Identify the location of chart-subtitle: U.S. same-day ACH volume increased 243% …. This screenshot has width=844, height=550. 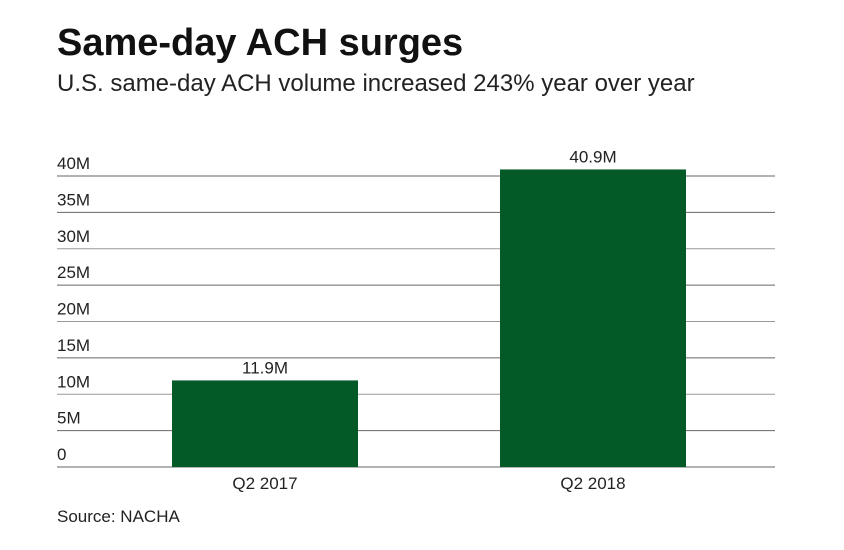
(376, 83).